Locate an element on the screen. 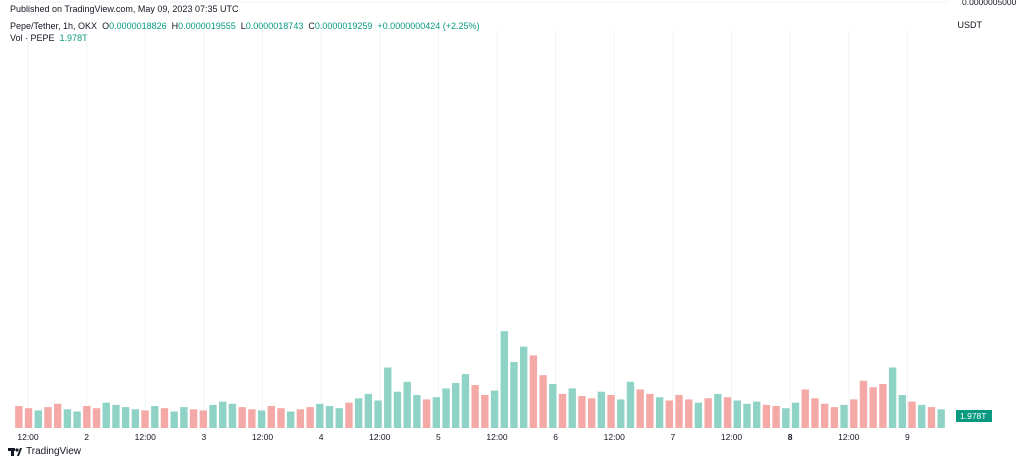 Image resolution: width=1024 pixels, height=464 pixels. close-value: 0.0000019259 is located at coordinates (343, 26).